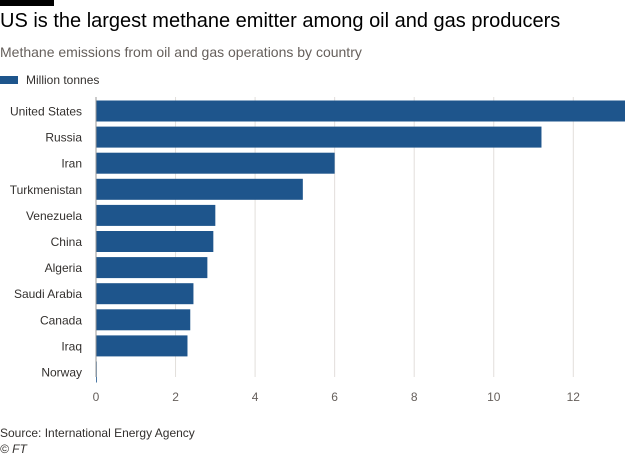  Describe the element at coordinates (71, 346) in the screenshot. I see `category-label-9: Iraq` at that location.